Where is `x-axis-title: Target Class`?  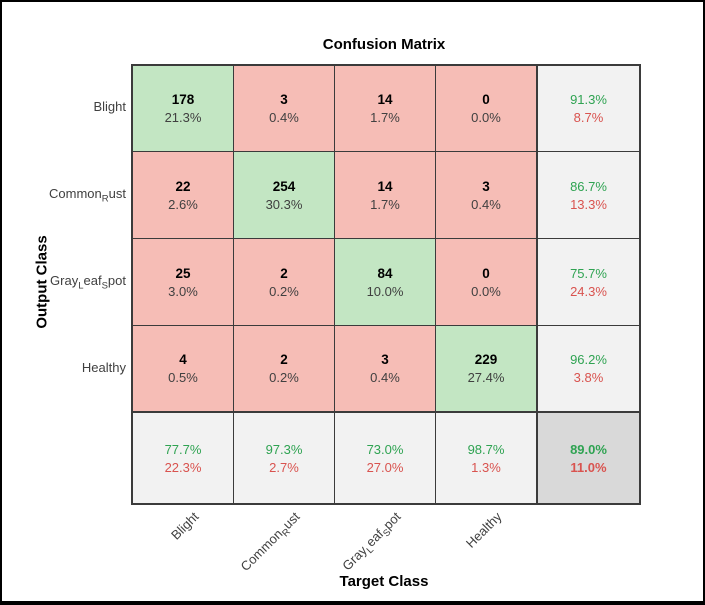 x-axis-title: Target Class is located at coordinates (384, 581).